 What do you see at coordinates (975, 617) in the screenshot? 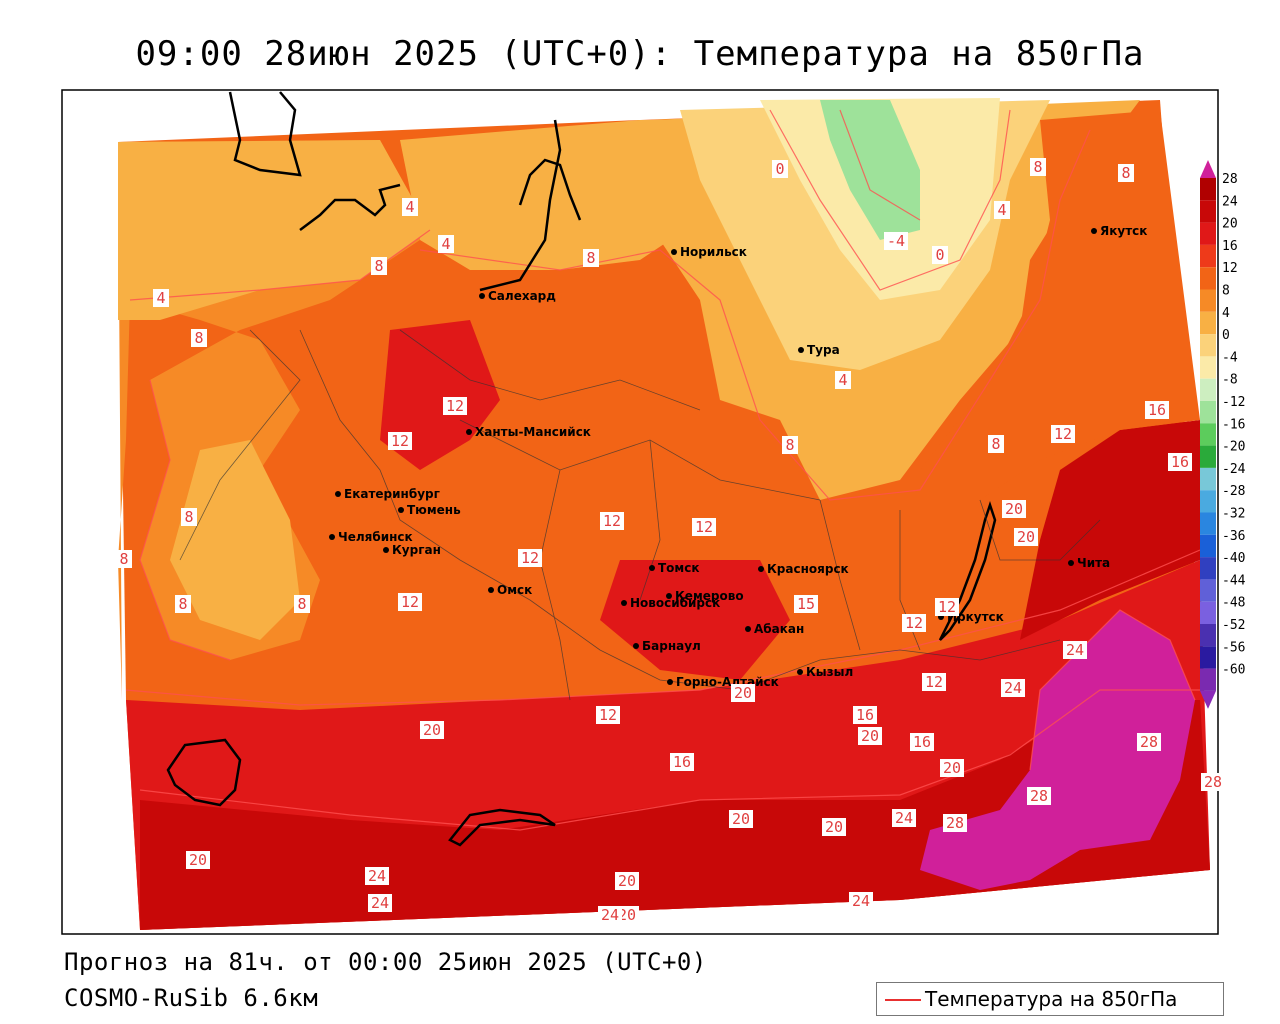
I see `city-label: Иркутск` at bounding box center [975, 617].